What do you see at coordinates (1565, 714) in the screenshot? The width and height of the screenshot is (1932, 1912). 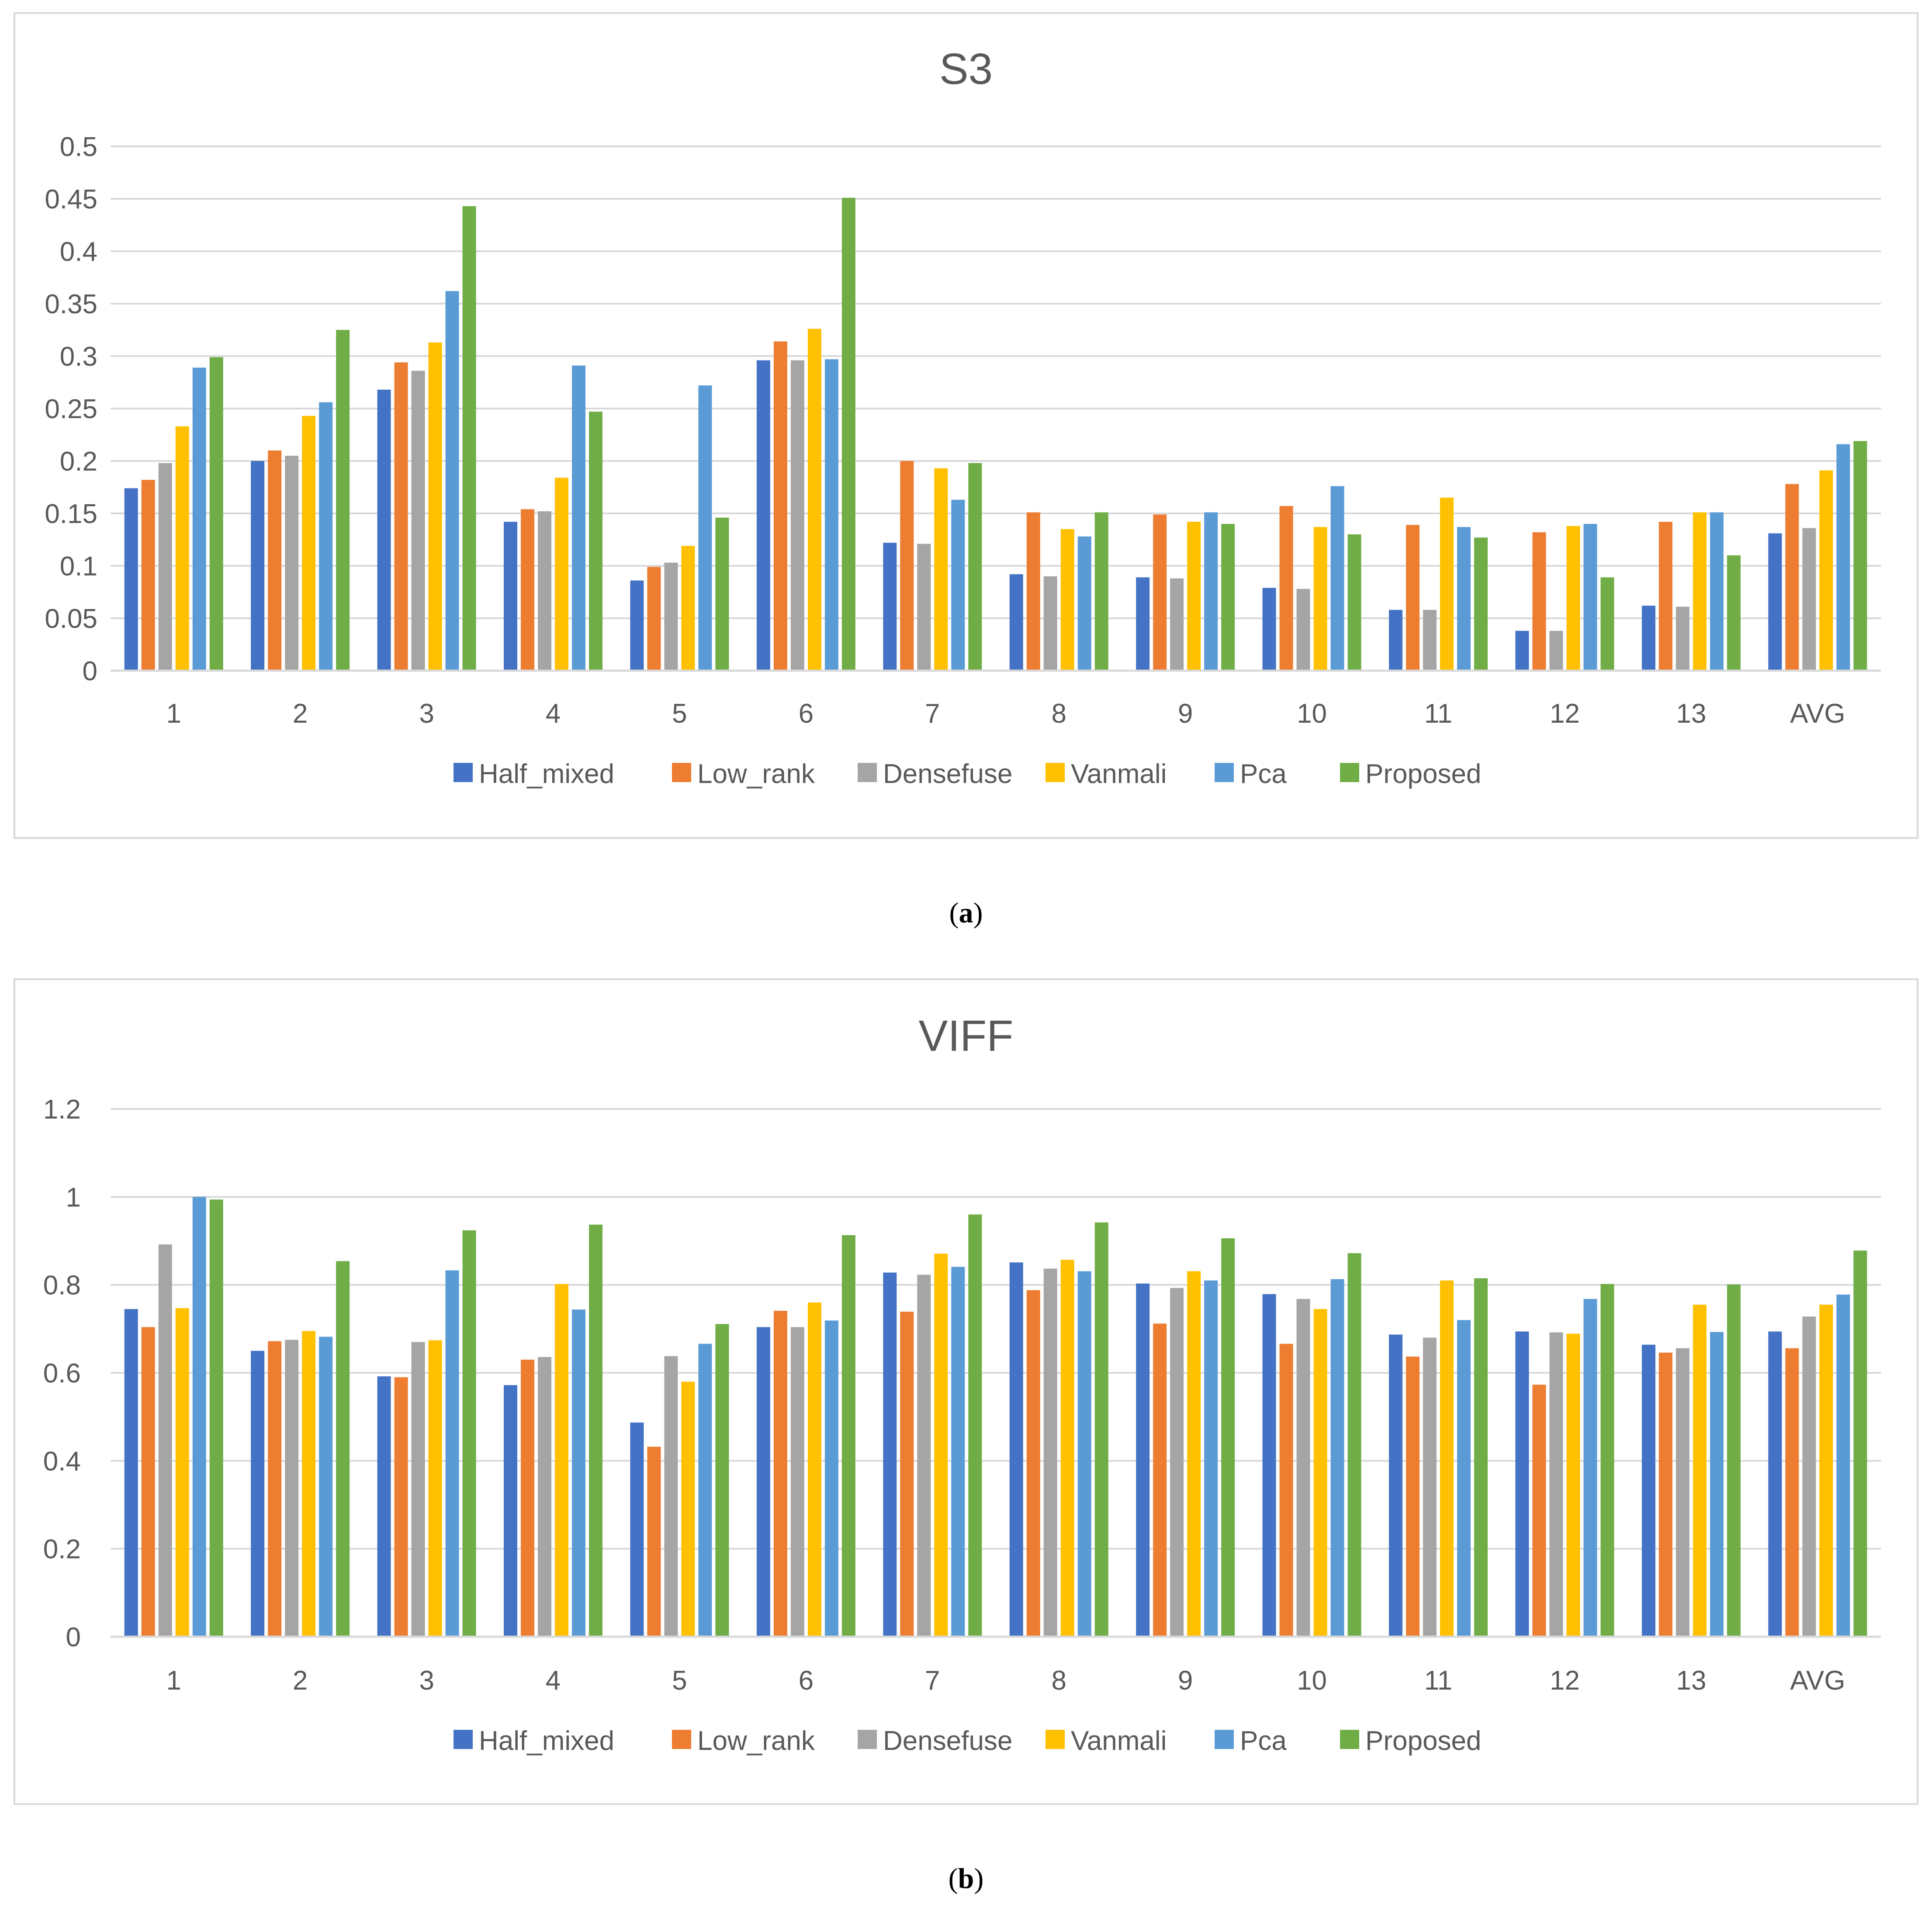 I see `x-tick-label: 12` at bounding box center [1565, 714].